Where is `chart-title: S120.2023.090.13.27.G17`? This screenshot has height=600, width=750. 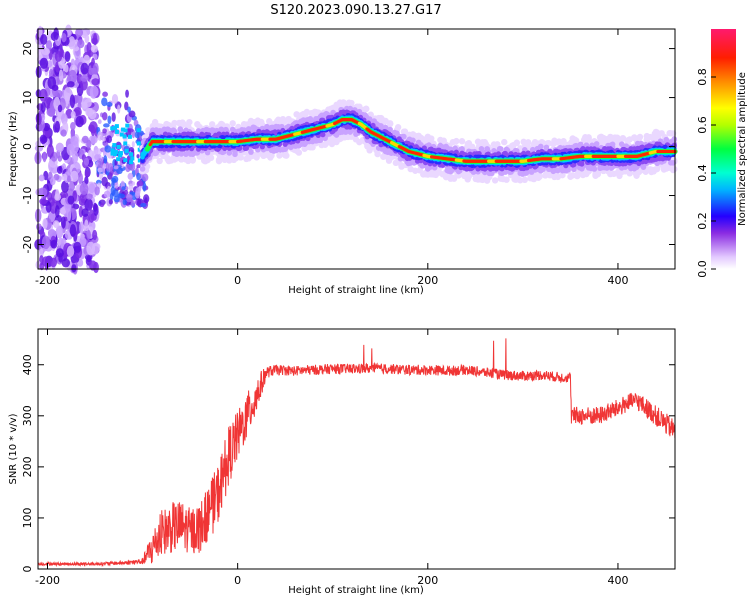 chart-title: S120.2023.090.13.27.G17 is located at coordinates (355, 10).